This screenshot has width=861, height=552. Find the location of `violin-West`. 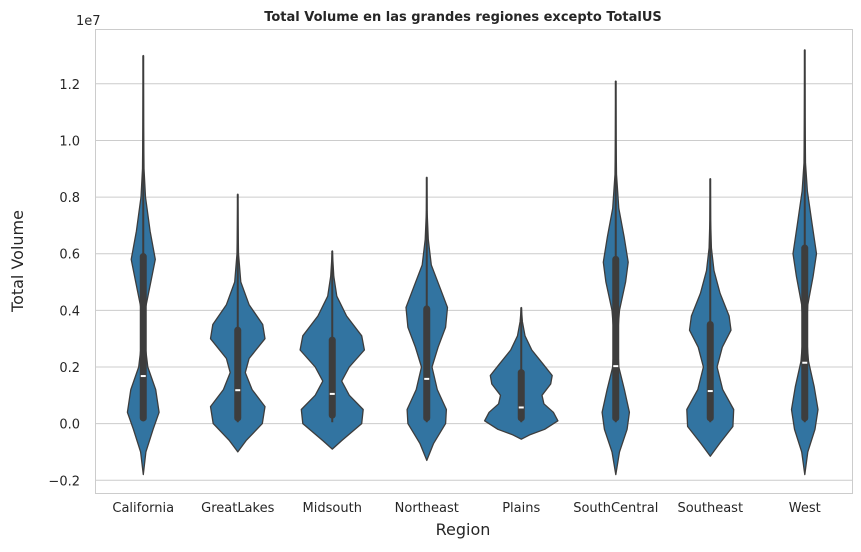

violin-West is located at coordinates (804, 262).